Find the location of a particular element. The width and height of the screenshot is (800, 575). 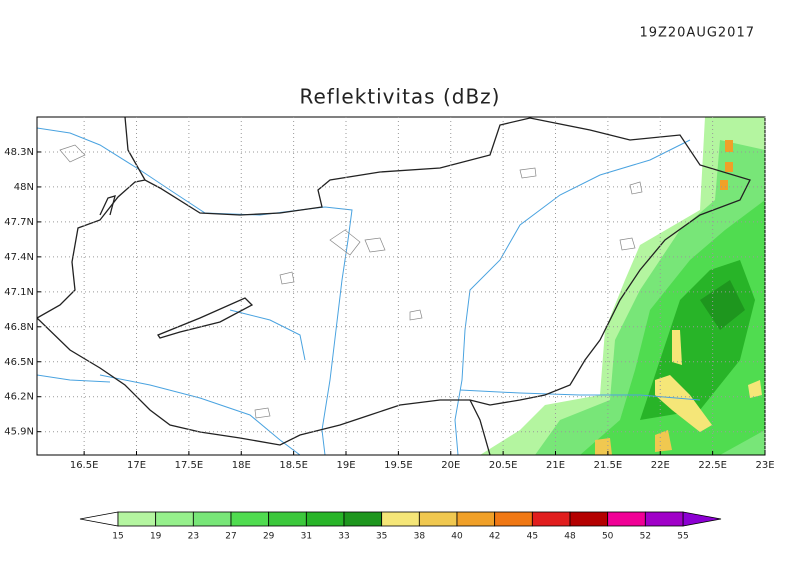

colorbar-label: 27 is located at coordinates (230, 537).